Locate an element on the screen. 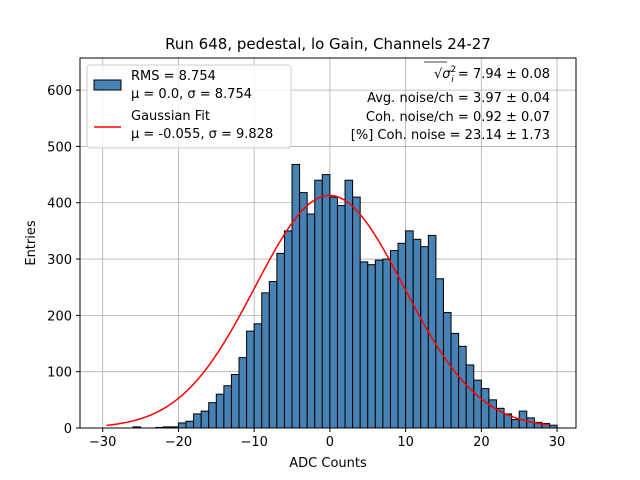 This screenshot has width=640, height=480. annotation-sigma-value: = 7.94 ± 0.08 is located at coordinates (502, 74).